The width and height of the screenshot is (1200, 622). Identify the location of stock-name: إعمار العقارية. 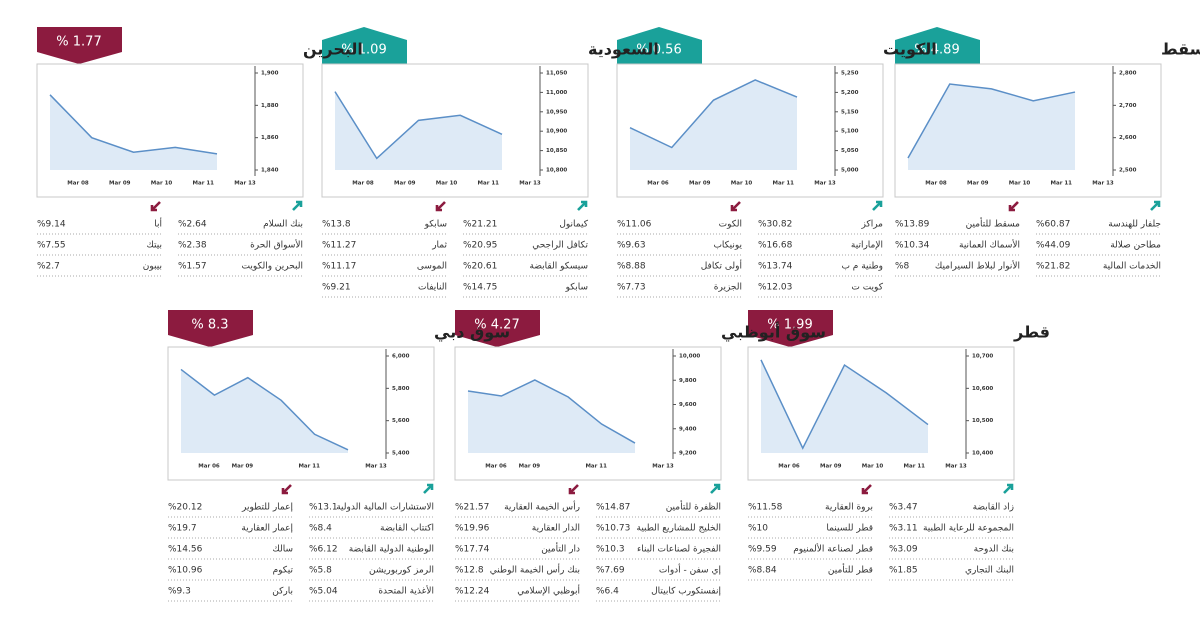
(267, 529).